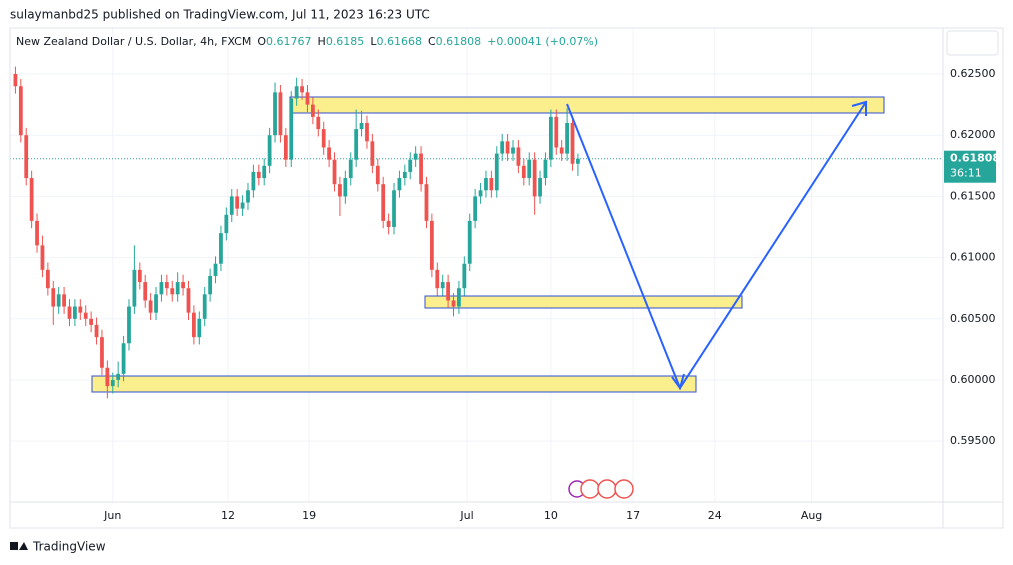  Describe the element at coordinates (309, 515) in the screenshot. I see `x-tick-label: 19` at that location.